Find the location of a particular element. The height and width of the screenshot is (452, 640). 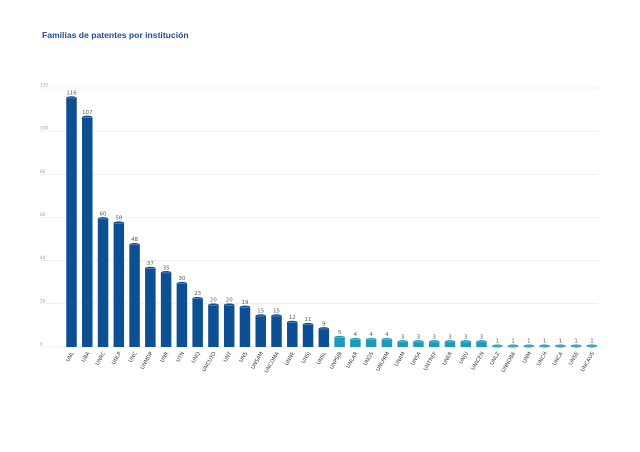

data-label: 9 is located at coordinates (324, 324).